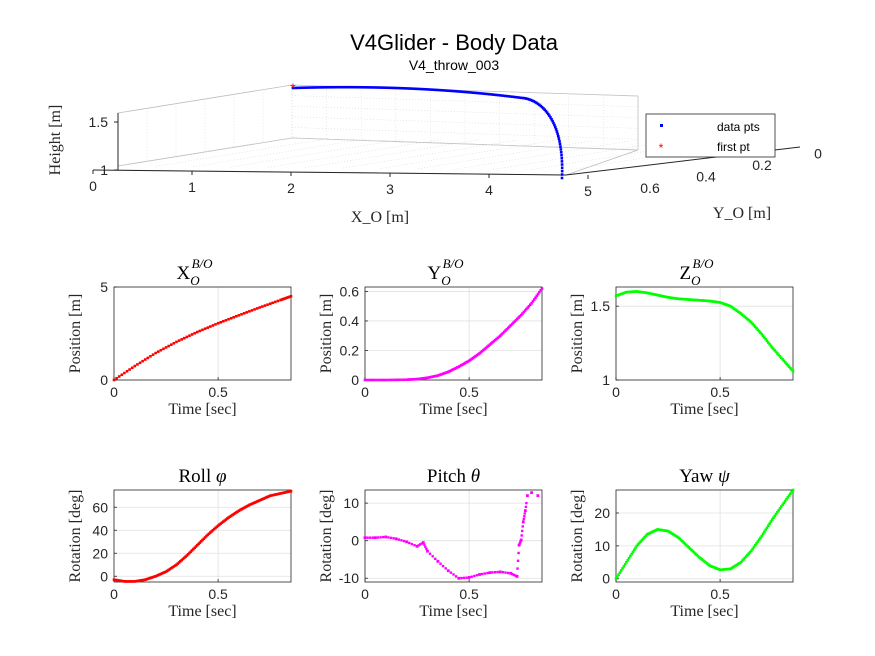 This screenshot has height=656, width=875. I want to click on y-tick-label: 1.5, so click(601, 306).